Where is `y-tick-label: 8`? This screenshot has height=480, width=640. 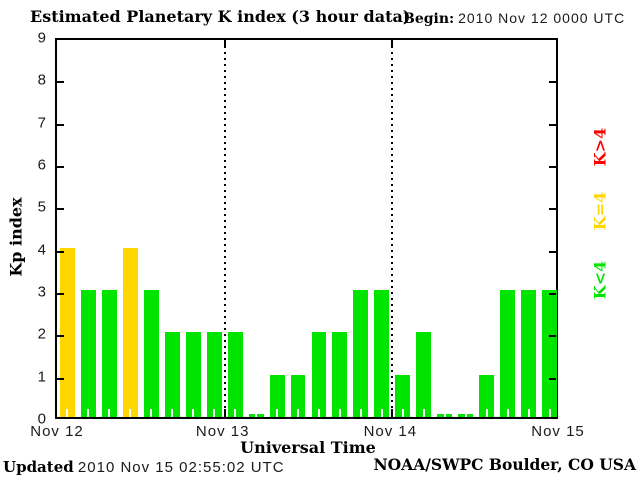
y-tick-label: 8 is located at coordinates (42, 80).